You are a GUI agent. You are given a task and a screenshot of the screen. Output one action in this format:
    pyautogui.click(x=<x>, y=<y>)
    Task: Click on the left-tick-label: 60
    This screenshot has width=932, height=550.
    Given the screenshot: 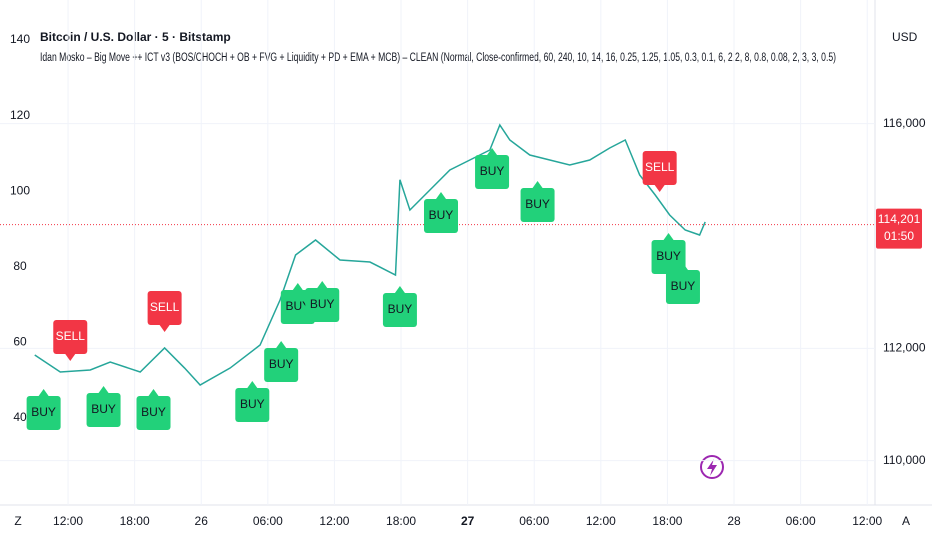 What is the action you would take?
    pyautogui.click(x=20, y=342)
    